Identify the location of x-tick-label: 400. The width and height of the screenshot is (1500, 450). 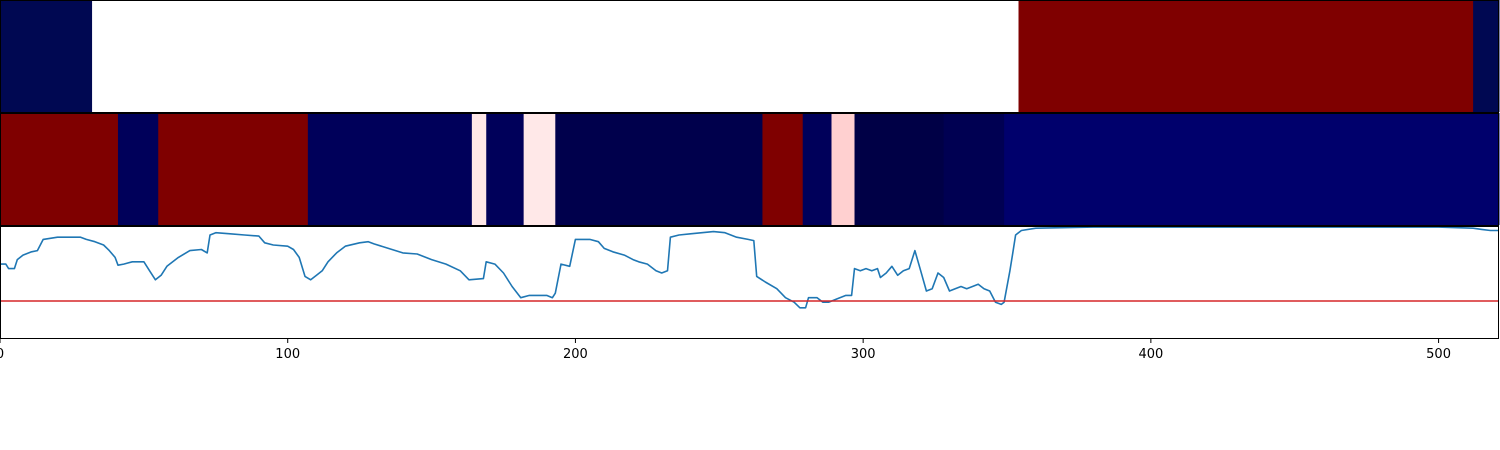
(1150, 354).